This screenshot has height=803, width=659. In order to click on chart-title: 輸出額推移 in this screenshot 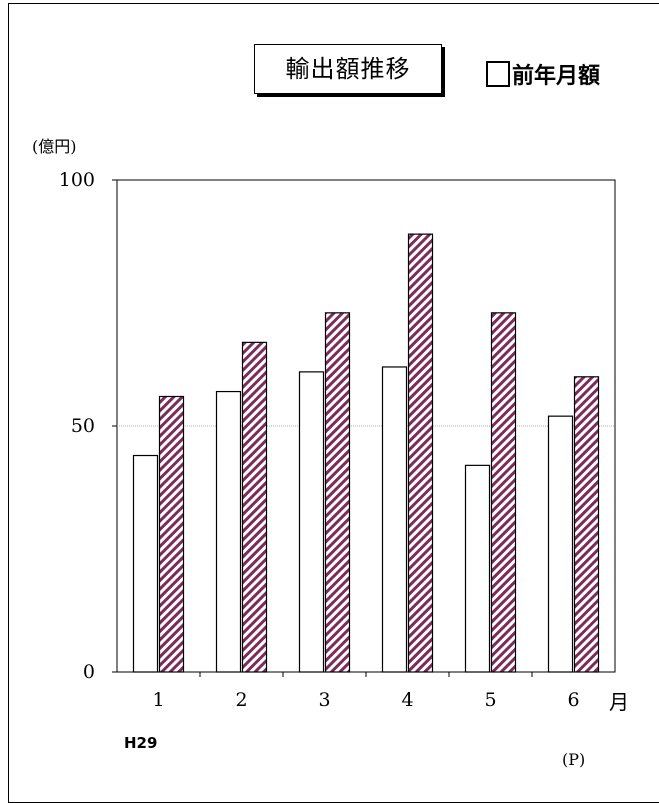, I will do `click(348, 69)`.